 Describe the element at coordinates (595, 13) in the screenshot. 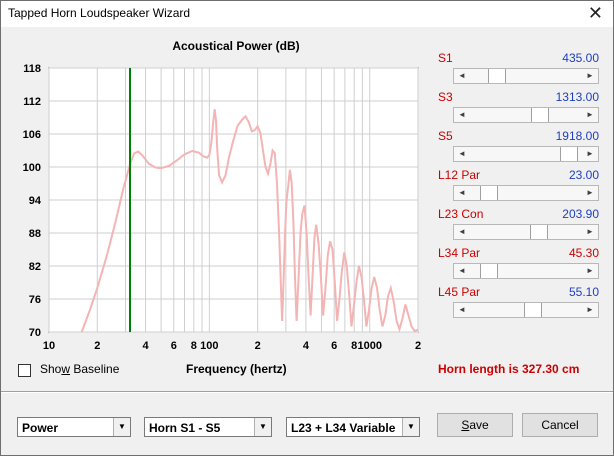

I see `close-icon: ✕` at that location.